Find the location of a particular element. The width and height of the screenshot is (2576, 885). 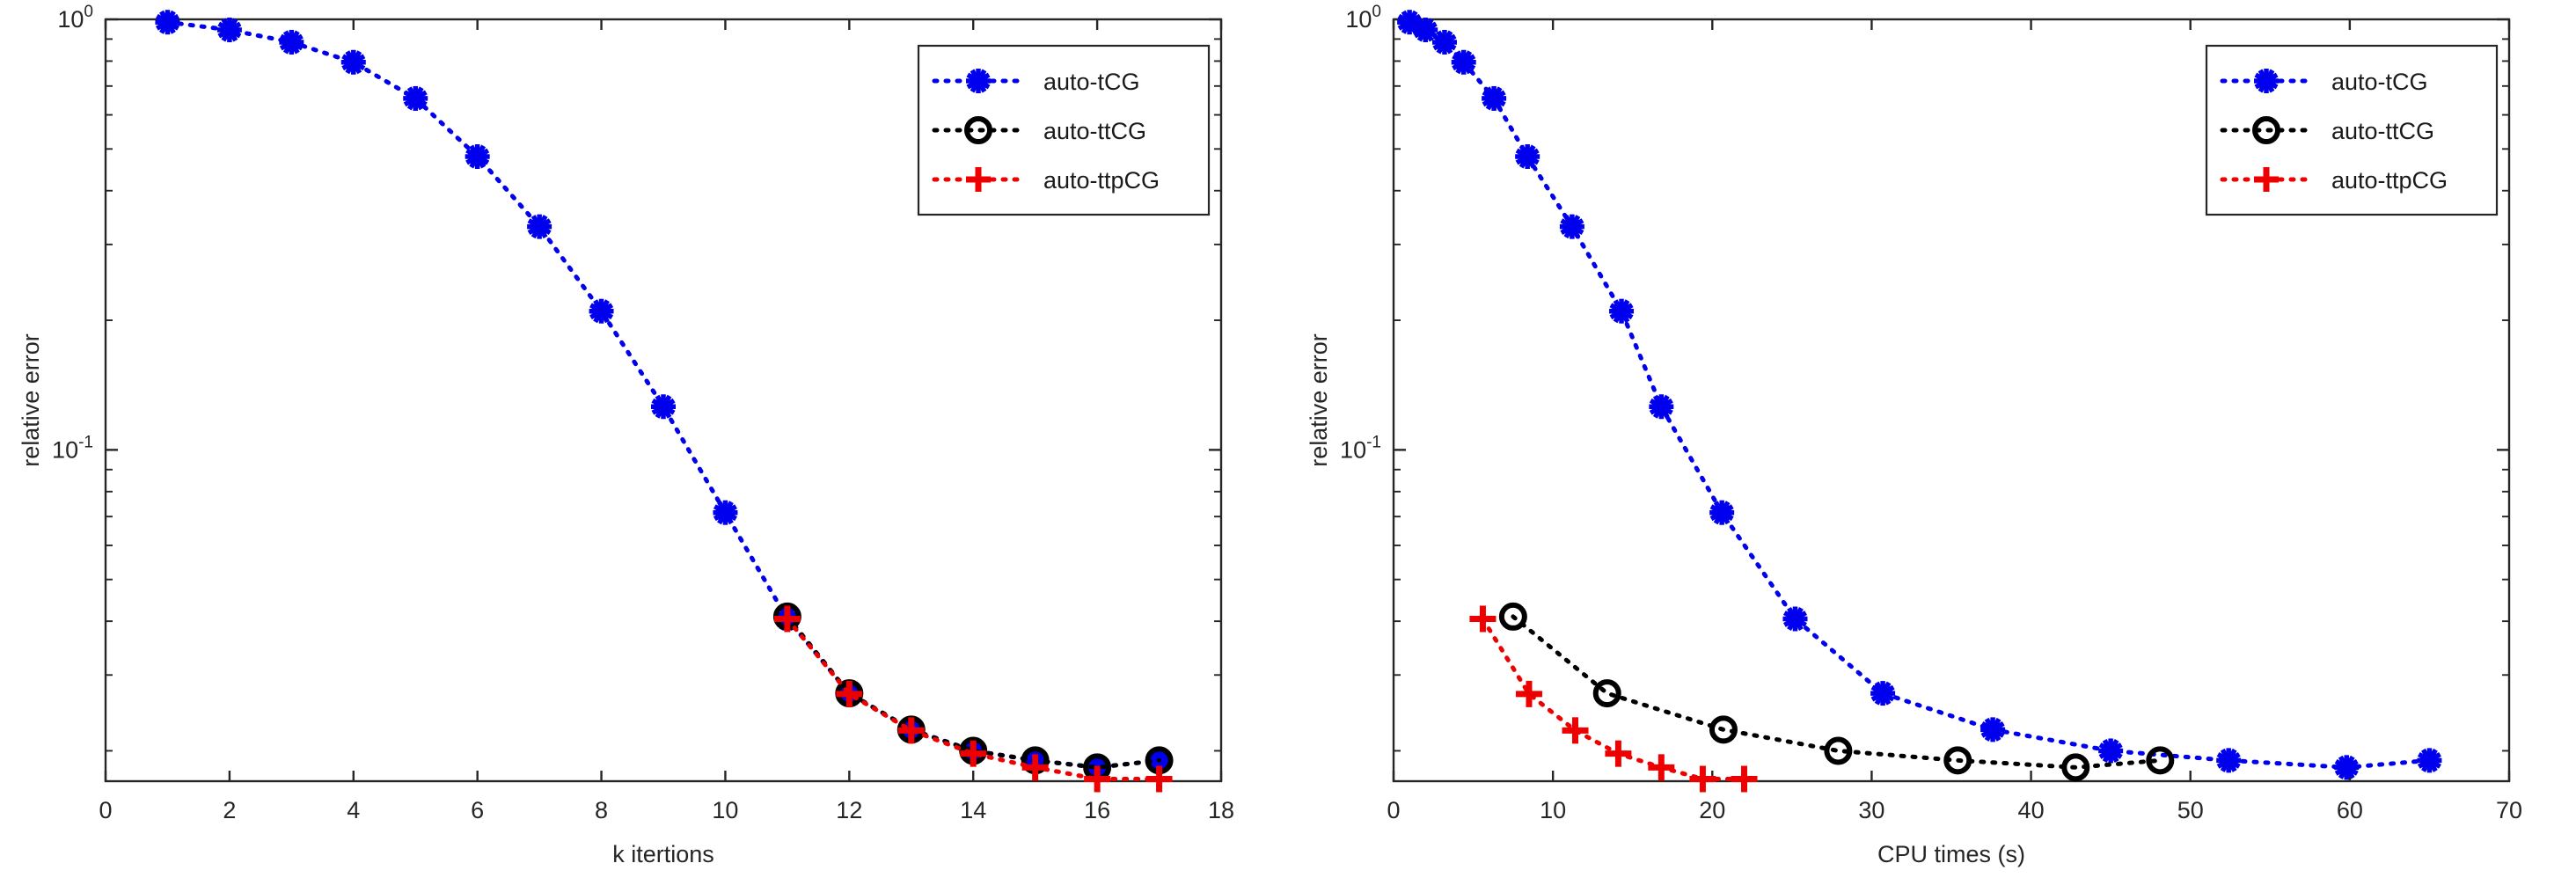

x-axis-label: k itertions is located at coordinates (663, 854).